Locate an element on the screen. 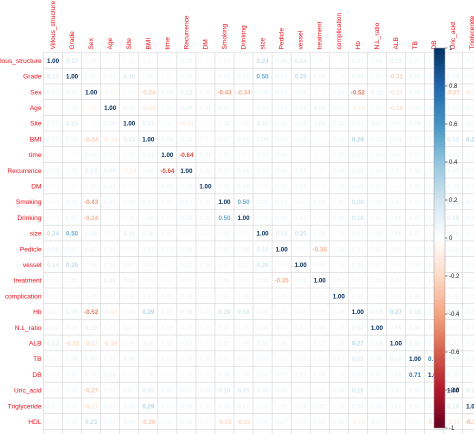 This screenshot has width=474, height=434. cell-value: 0.13 is located at coordinates (91, 171).